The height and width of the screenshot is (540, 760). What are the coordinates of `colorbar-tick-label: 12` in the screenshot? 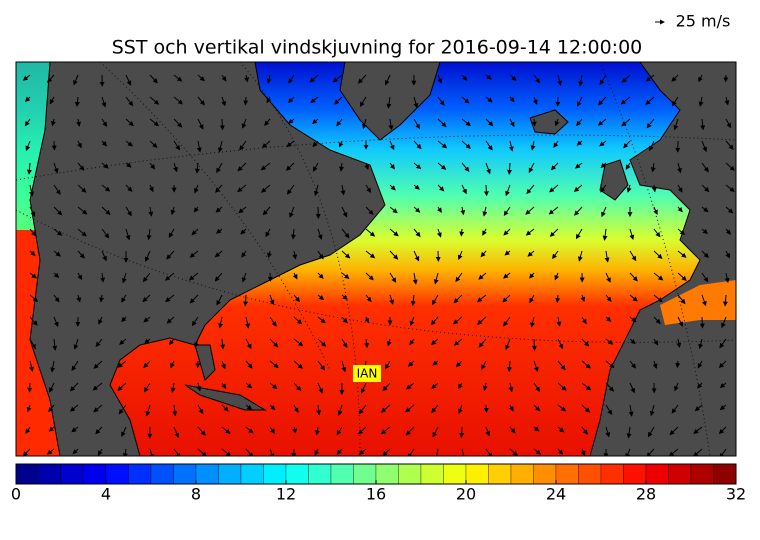 It's located at (286, 494).